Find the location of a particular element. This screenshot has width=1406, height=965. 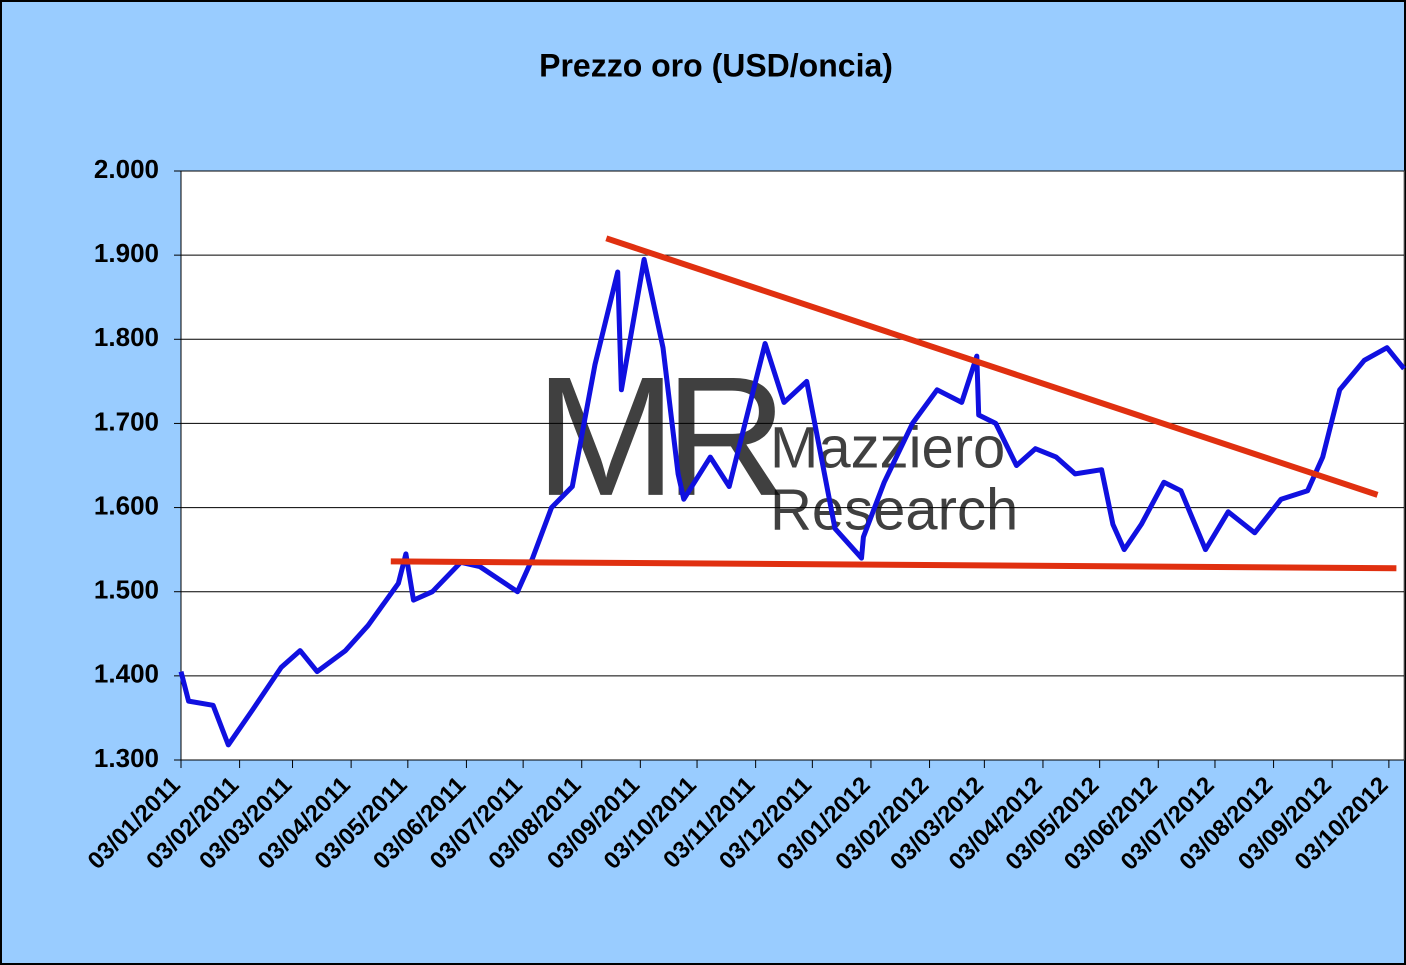

y-tick-label: 1.800 is located at coordinates (126, 337).